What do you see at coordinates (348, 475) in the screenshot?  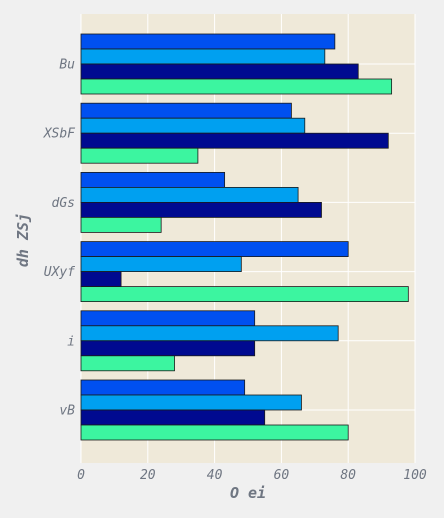 I see `x-tick-label: 80` at bounding box center [348, 475].